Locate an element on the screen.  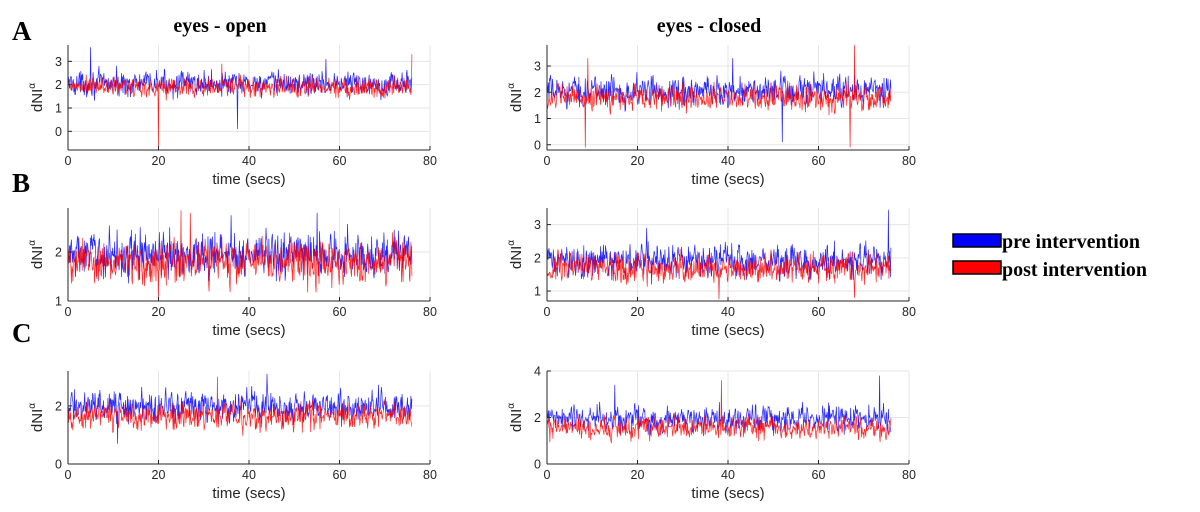
panel-A-open: 0 20 40 60 80 0 1 2 3 time (secs) dNIα is located at coordinates (232, 116).